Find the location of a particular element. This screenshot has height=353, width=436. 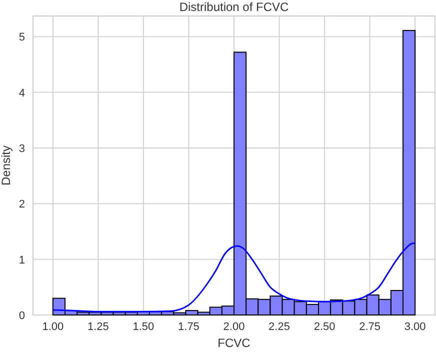

y-tick-label: 4 is located at coordinates (21, 93).